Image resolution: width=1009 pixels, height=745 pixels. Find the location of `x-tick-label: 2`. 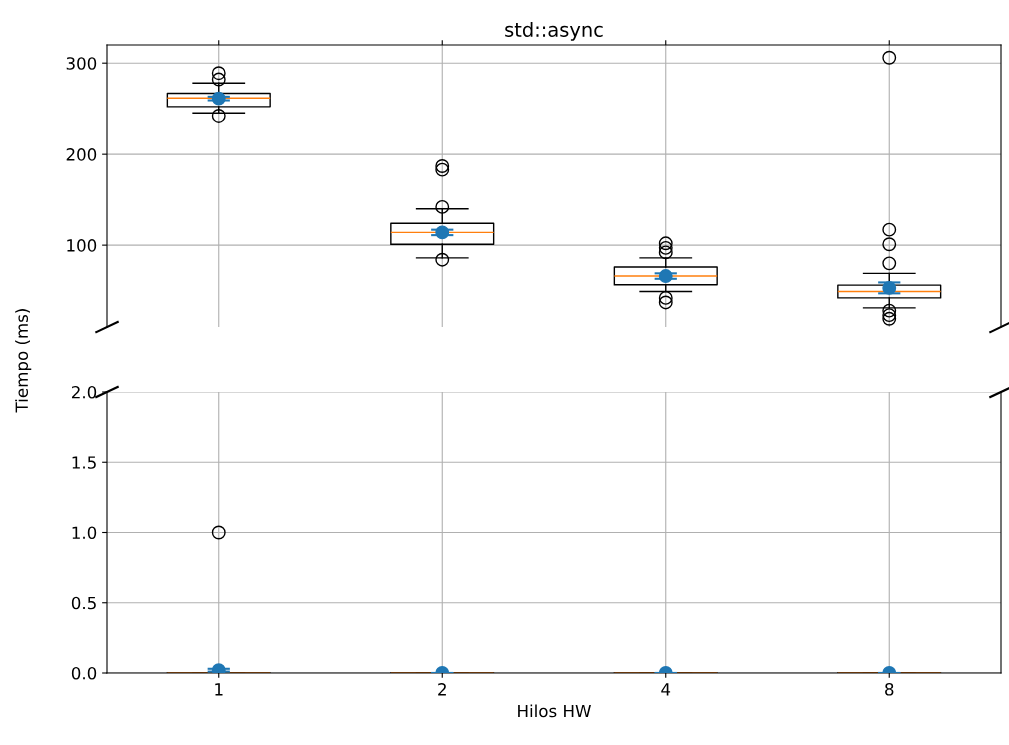

x-tick-label: 2 is located at coordinates (442, 689).